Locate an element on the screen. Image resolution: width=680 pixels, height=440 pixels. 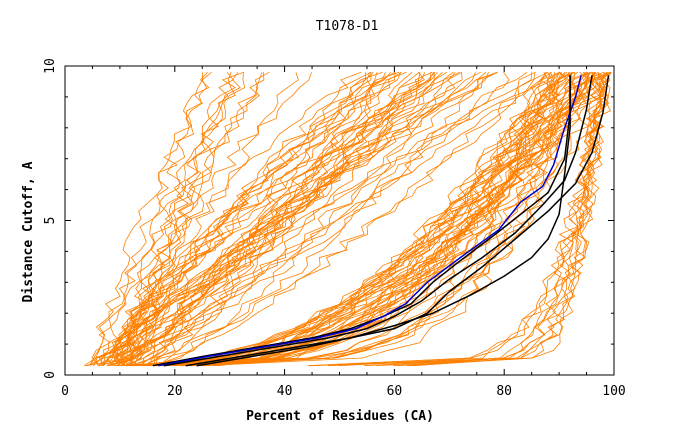
y-tick-label: 0 is located at coordinates (50, 375).